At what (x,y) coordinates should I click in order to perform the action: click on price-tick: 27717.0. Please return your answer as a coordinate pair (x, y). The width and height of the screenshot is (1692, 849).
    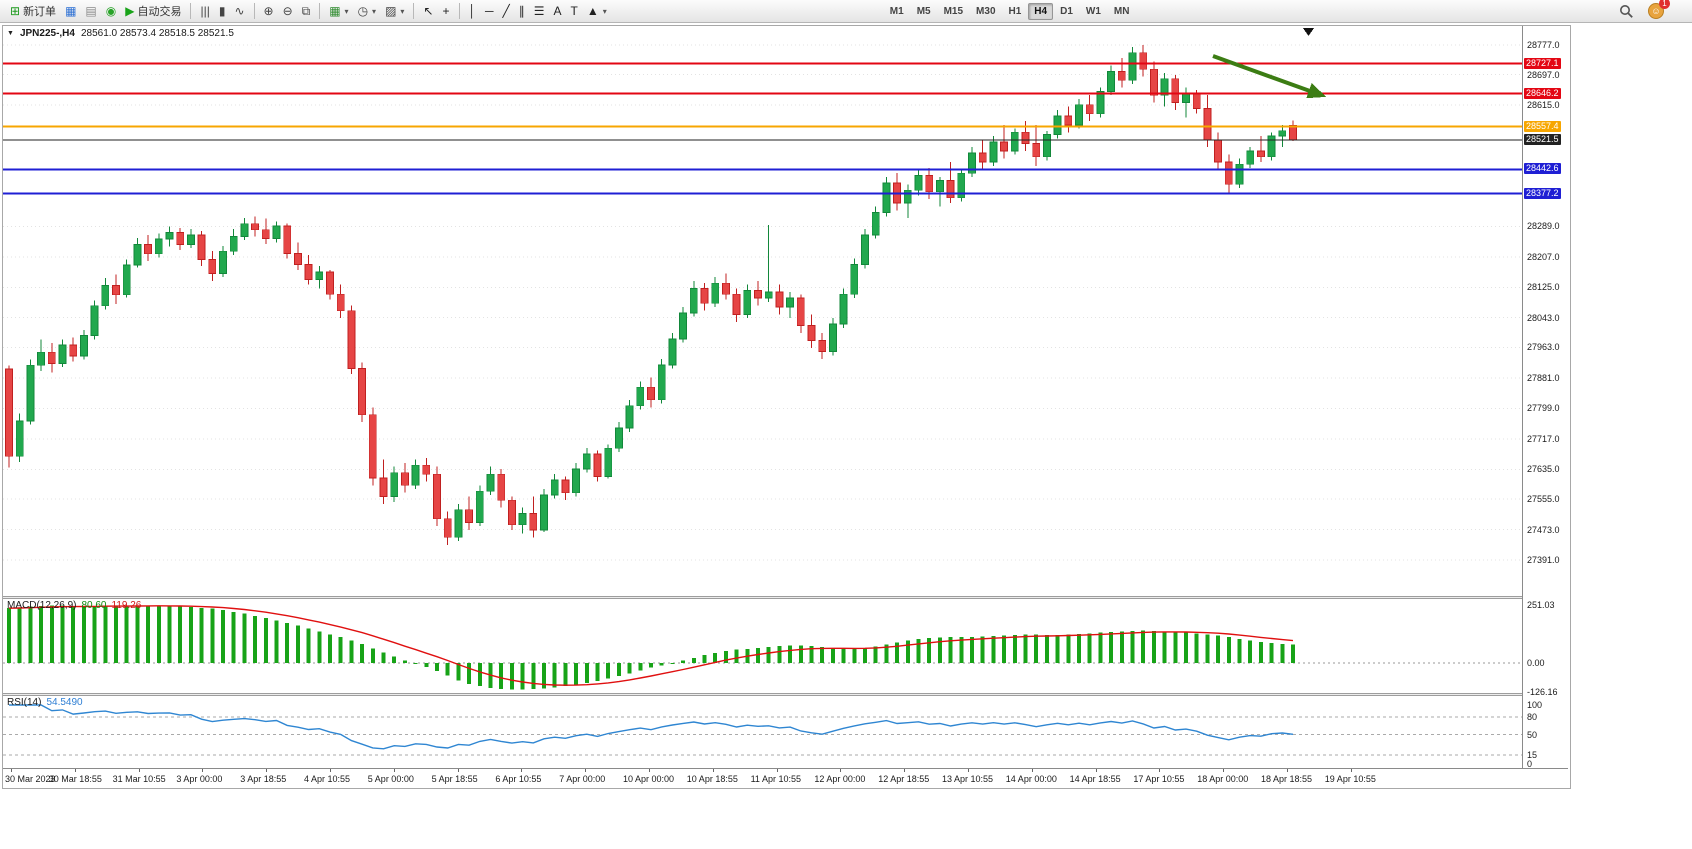
    Looking at the image, I should click on (1543, 438).